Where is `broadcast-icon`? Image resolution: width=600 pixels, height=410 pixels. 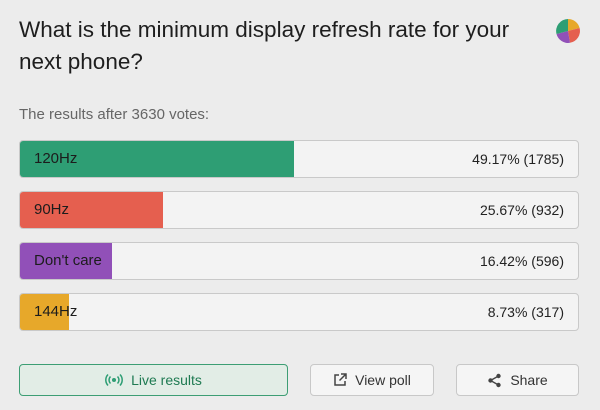 broadcast-icon is located at coordinates (114, 380).